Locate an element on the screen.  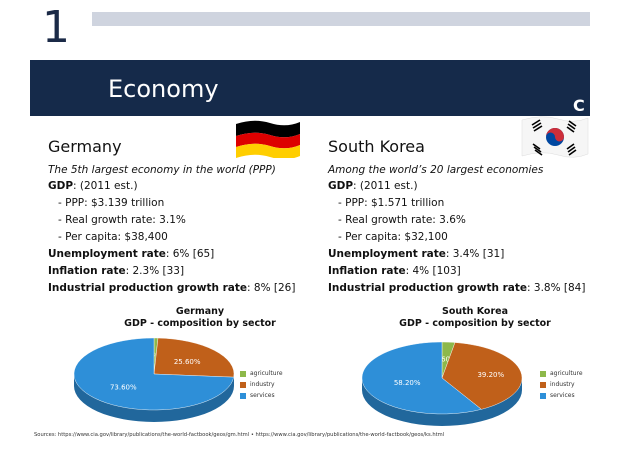
korea-growth: - Real growth rate: 3.6% is located at coordinates (402, 220).